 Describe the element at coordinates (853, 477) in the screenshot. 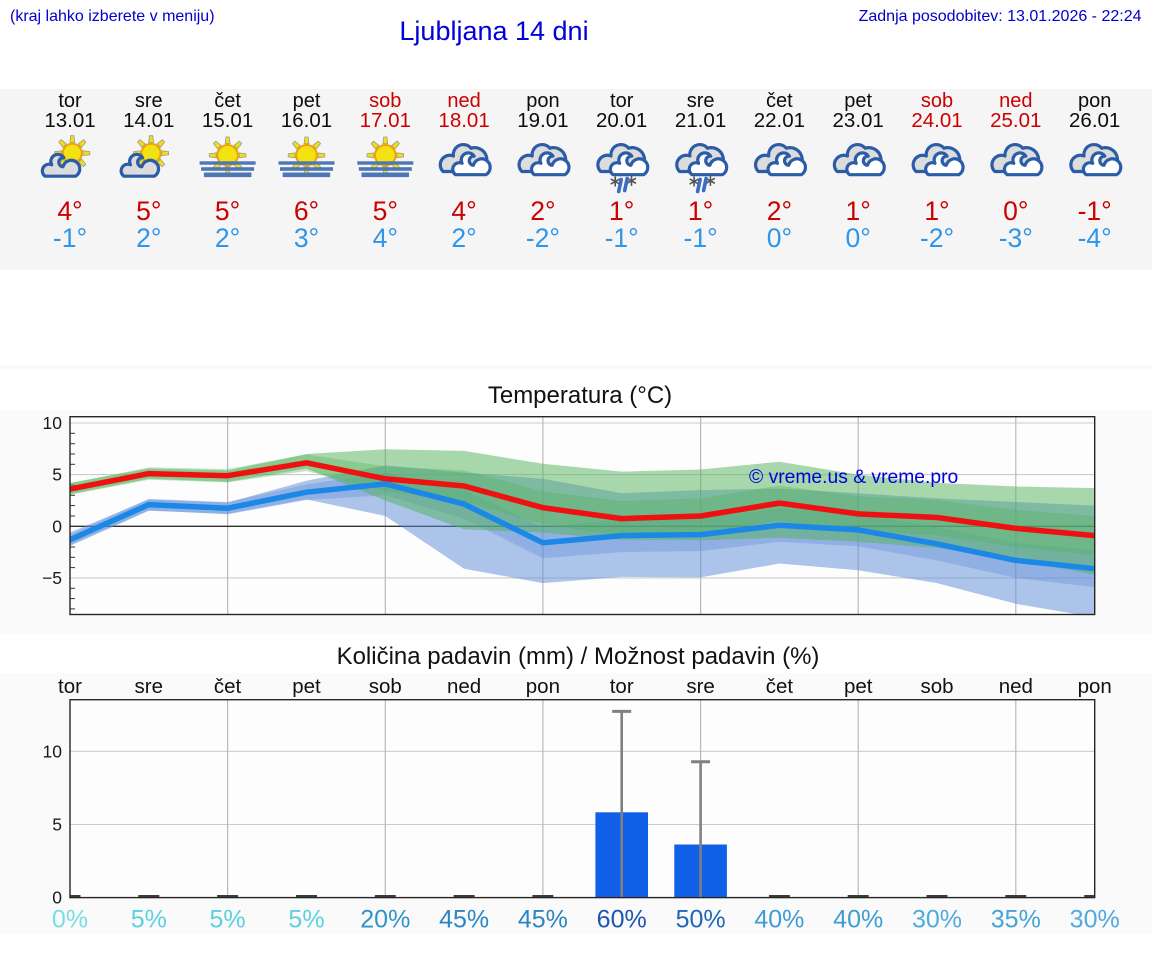

I see `svg-text: © vreme.us & vreme.pro` at that location.